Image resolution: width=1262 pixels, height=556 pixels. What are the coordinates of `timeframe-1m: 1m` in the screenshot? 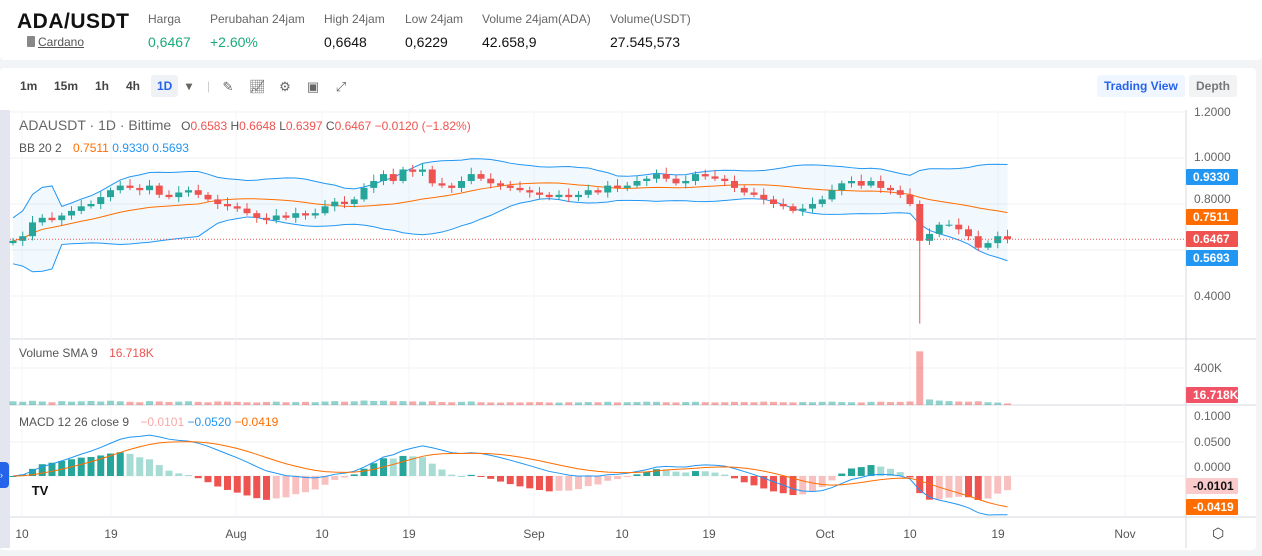 It's located at (29, 86).